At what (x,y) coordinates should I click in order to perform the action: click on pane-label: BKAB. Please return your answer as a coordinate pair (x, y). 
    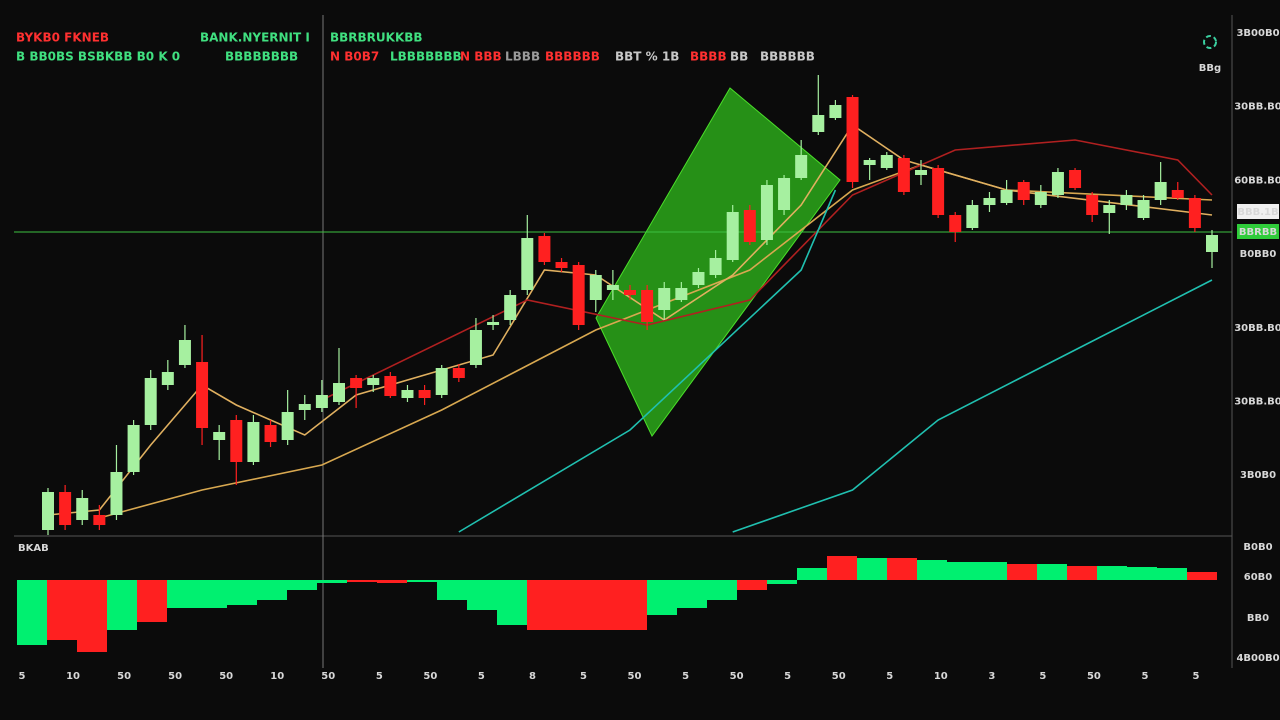
    Looking at the image, I should click on (33, 548).